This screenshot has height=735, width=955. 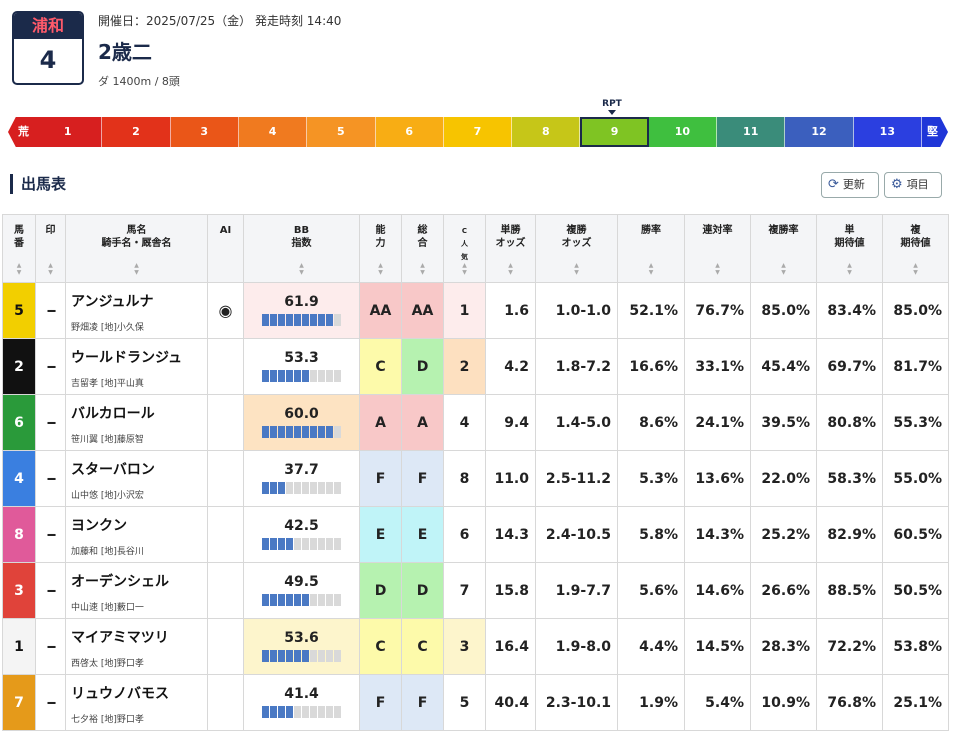 What do you see at coordinates (19, 248) in the screenshot?
I see `col-umaban: 馬番 ▲ ▼` at bounding box center [19, 248].